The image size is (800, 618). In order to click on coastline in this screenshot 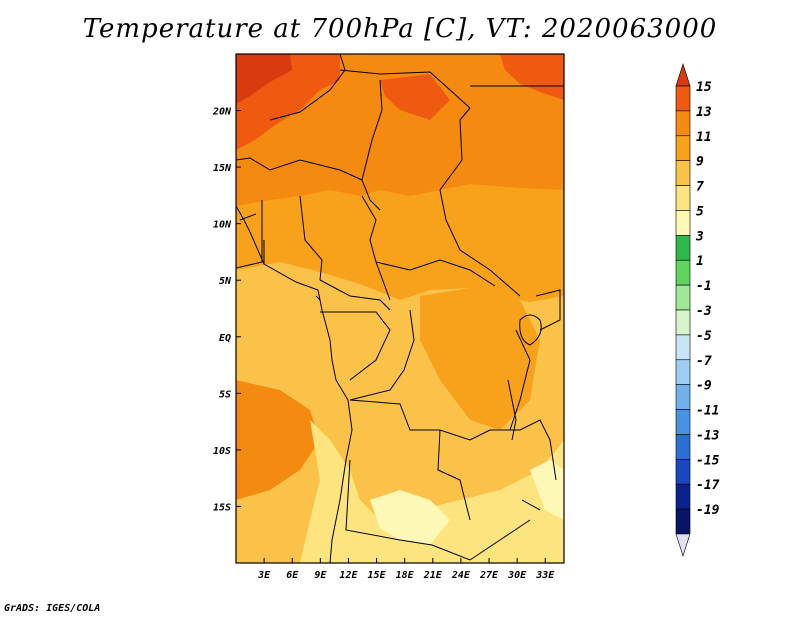, I will do `click(294, 384)`.